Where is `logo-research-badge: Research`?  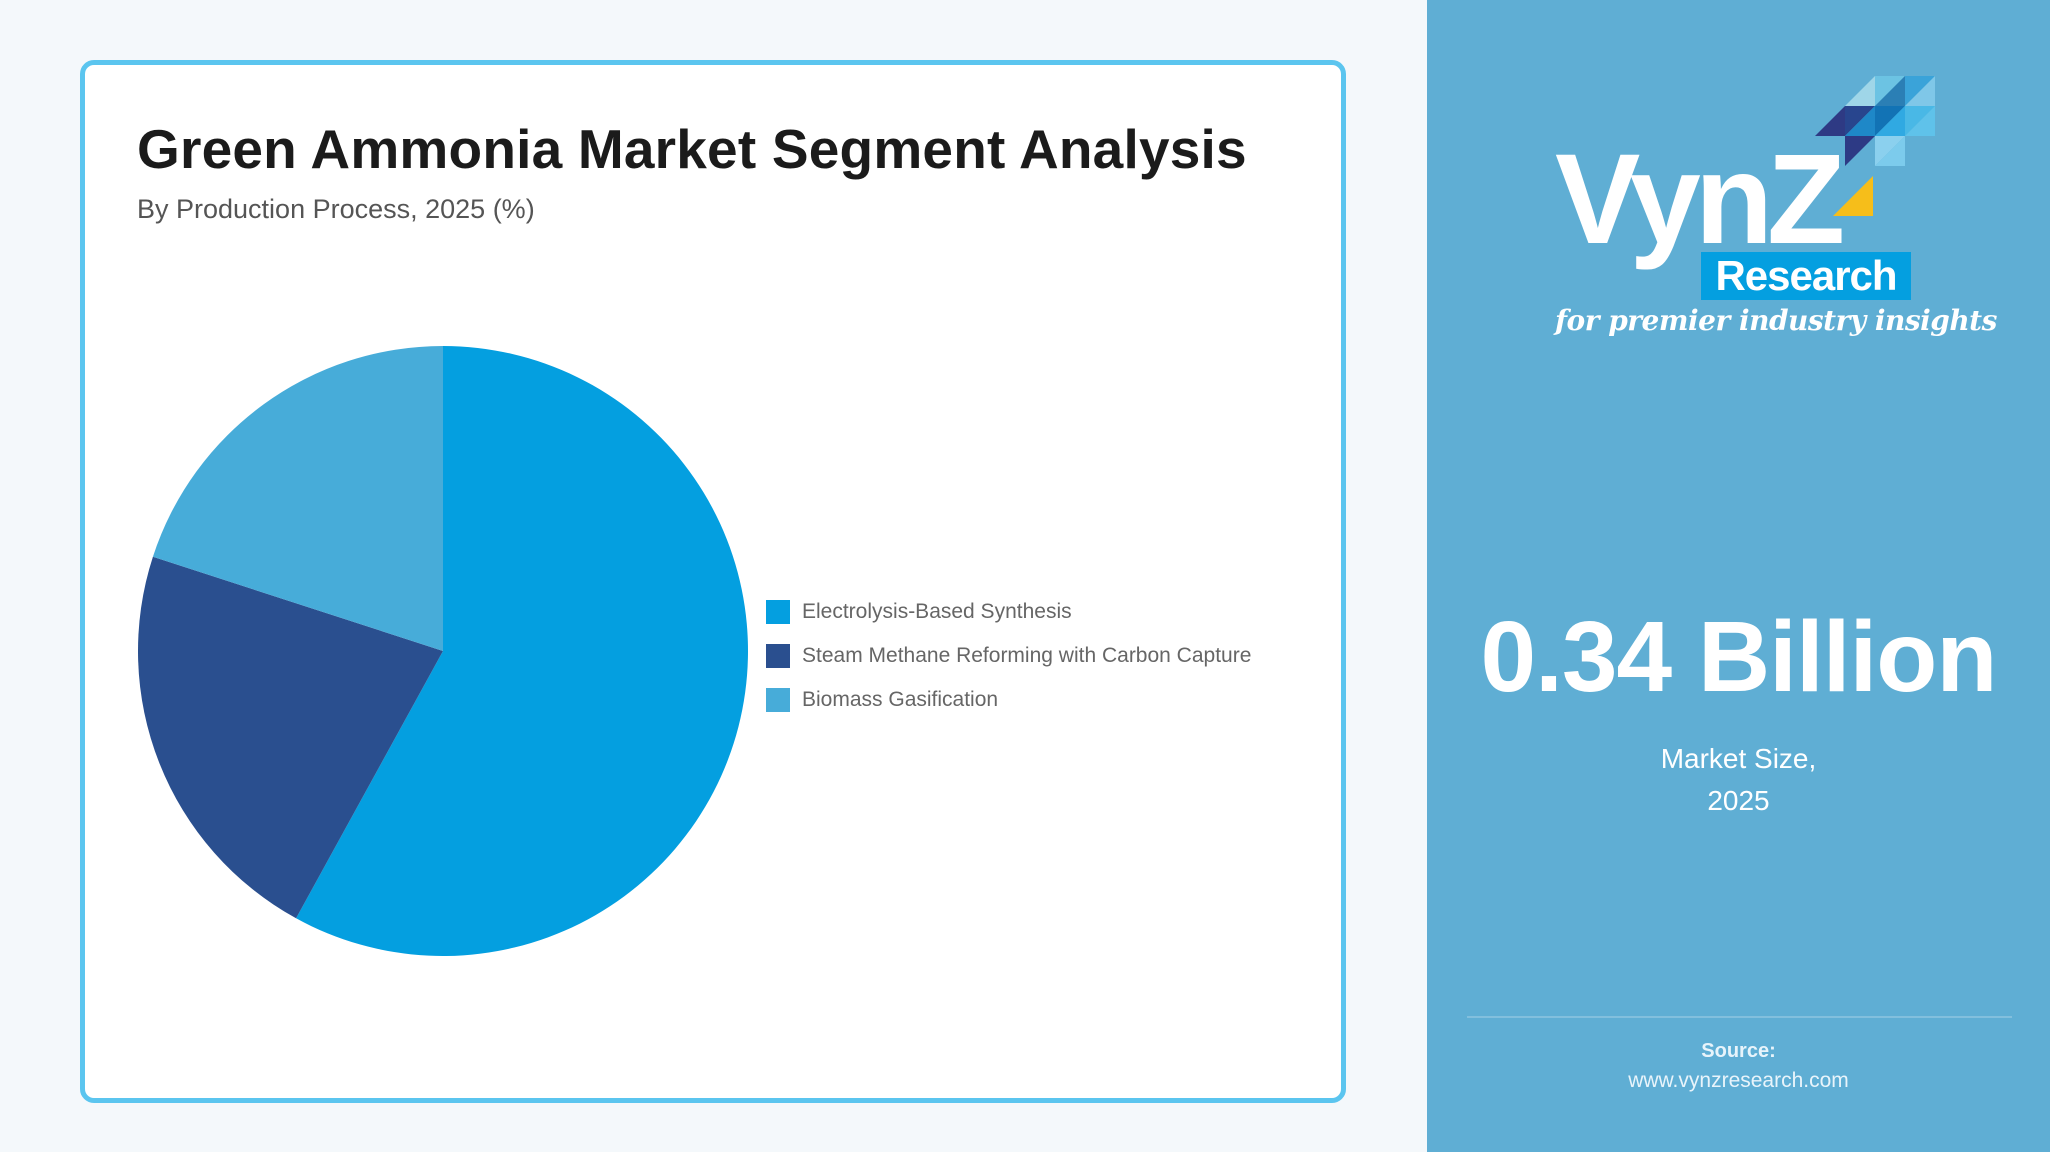
logo-research-badge: Research is located at coordinates (1806, 276).